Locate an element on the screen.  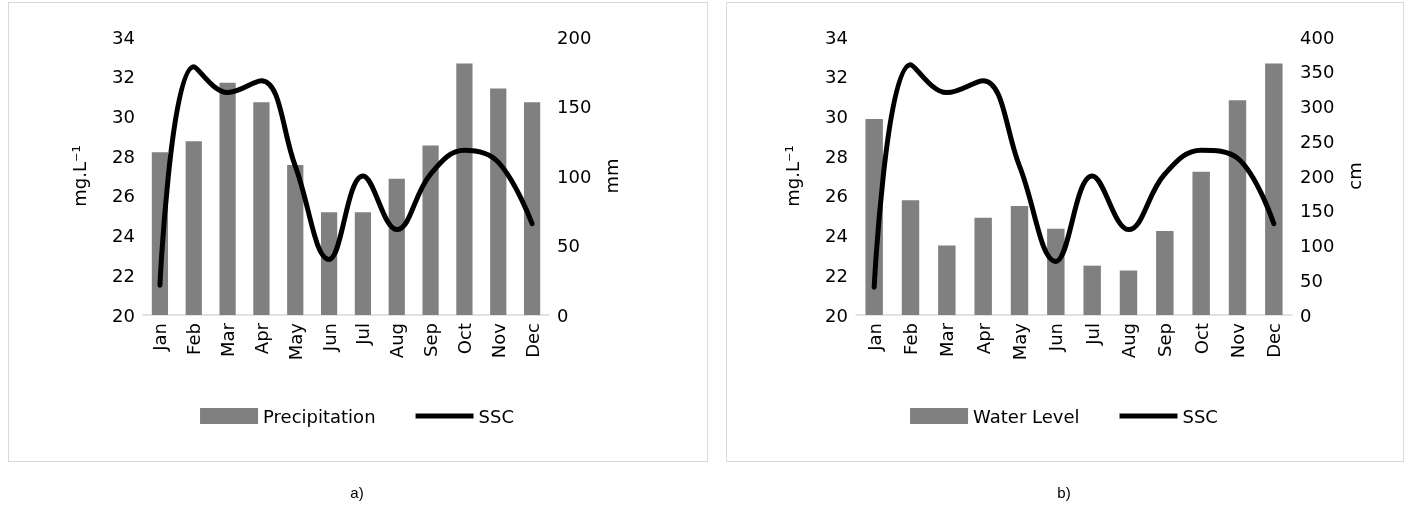
legend-label: Water Level is located at coordinates (1026, 416).